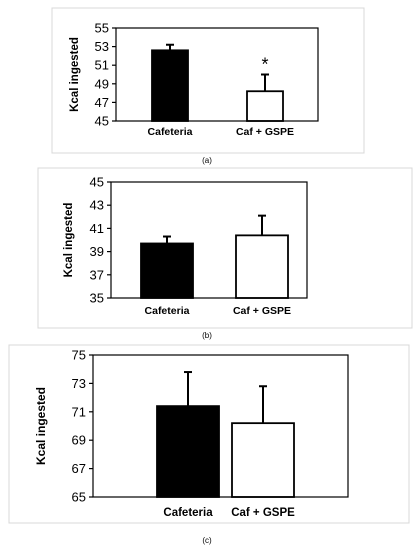  What do you see at coordinates (207, 335) in the screenshot?
I see `panel-caption: (b)` at bounding box center [207, 335].